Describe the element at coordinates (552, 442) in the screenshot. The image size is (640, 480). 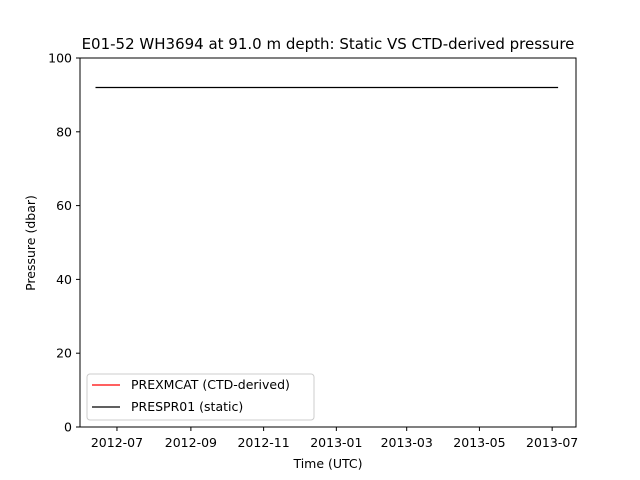
I see `x-tick-label: 2013-07` at that location.